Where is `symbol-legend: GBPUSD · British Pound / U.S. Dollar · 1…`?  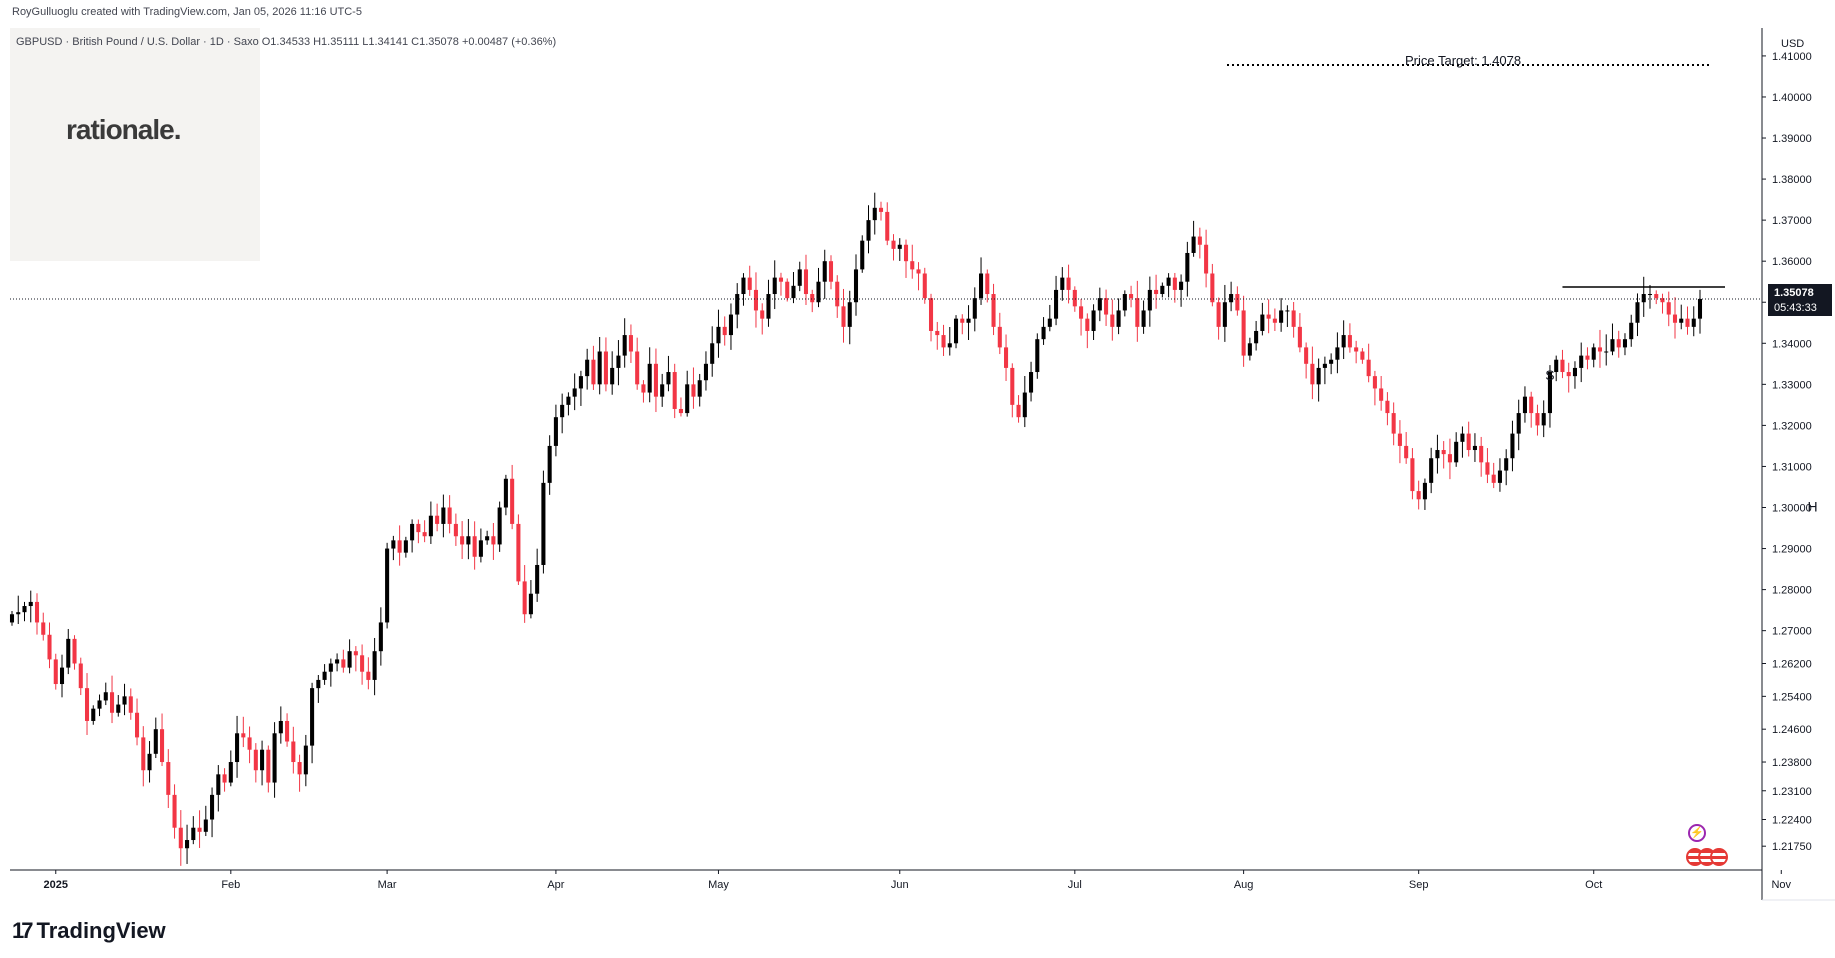
symbol-legend: GBPUSD · British Pound / U.S. Dollar · 1… is located at coordinates (286, 42).